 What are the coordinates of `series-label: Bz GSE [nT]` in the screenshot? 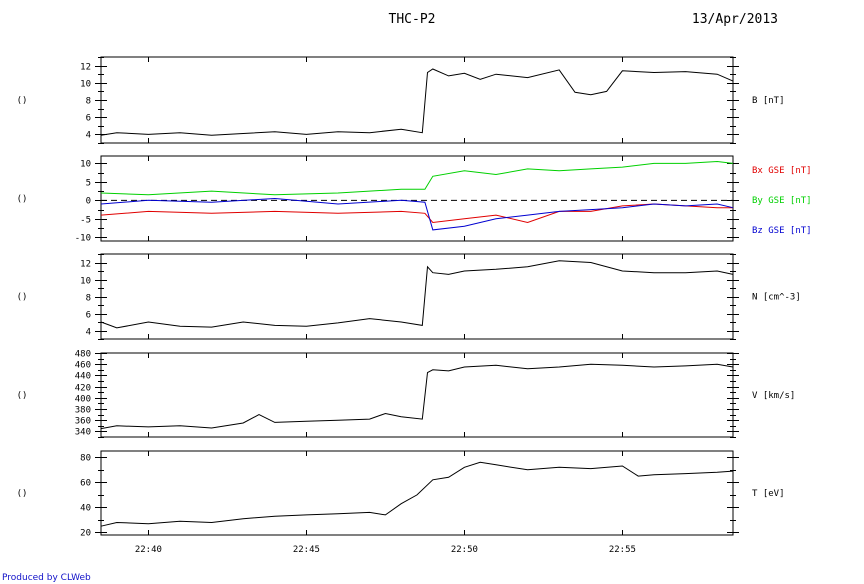 It's located at (782, 231).